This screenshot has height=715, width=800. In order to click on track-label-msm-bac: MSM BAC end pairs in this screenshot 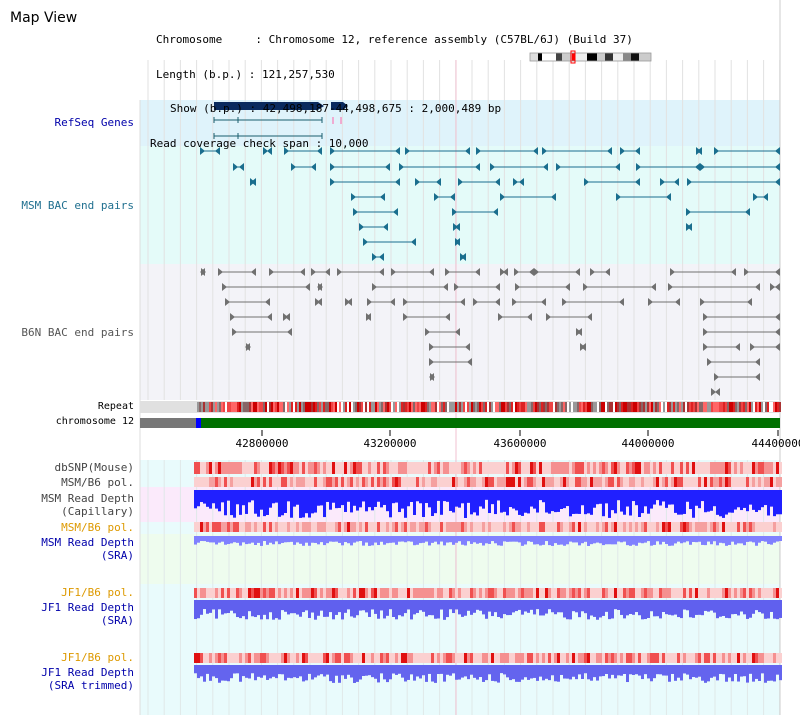, I will do `click(77, 205)`.